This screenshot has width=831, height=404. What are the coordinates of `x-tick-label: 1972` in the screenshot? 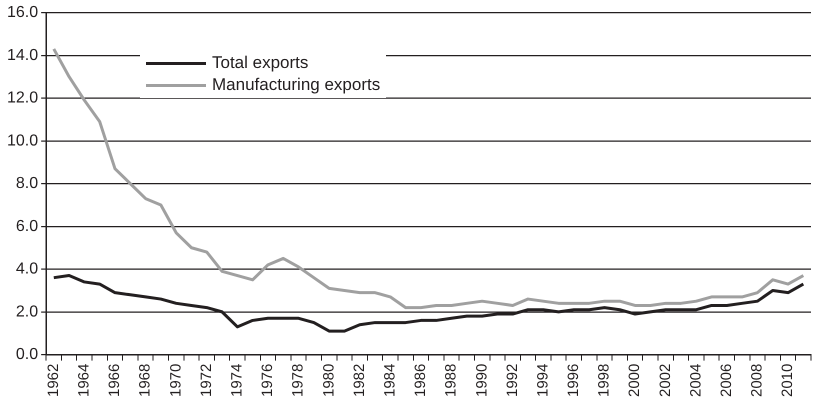 It's located at (206, 381).